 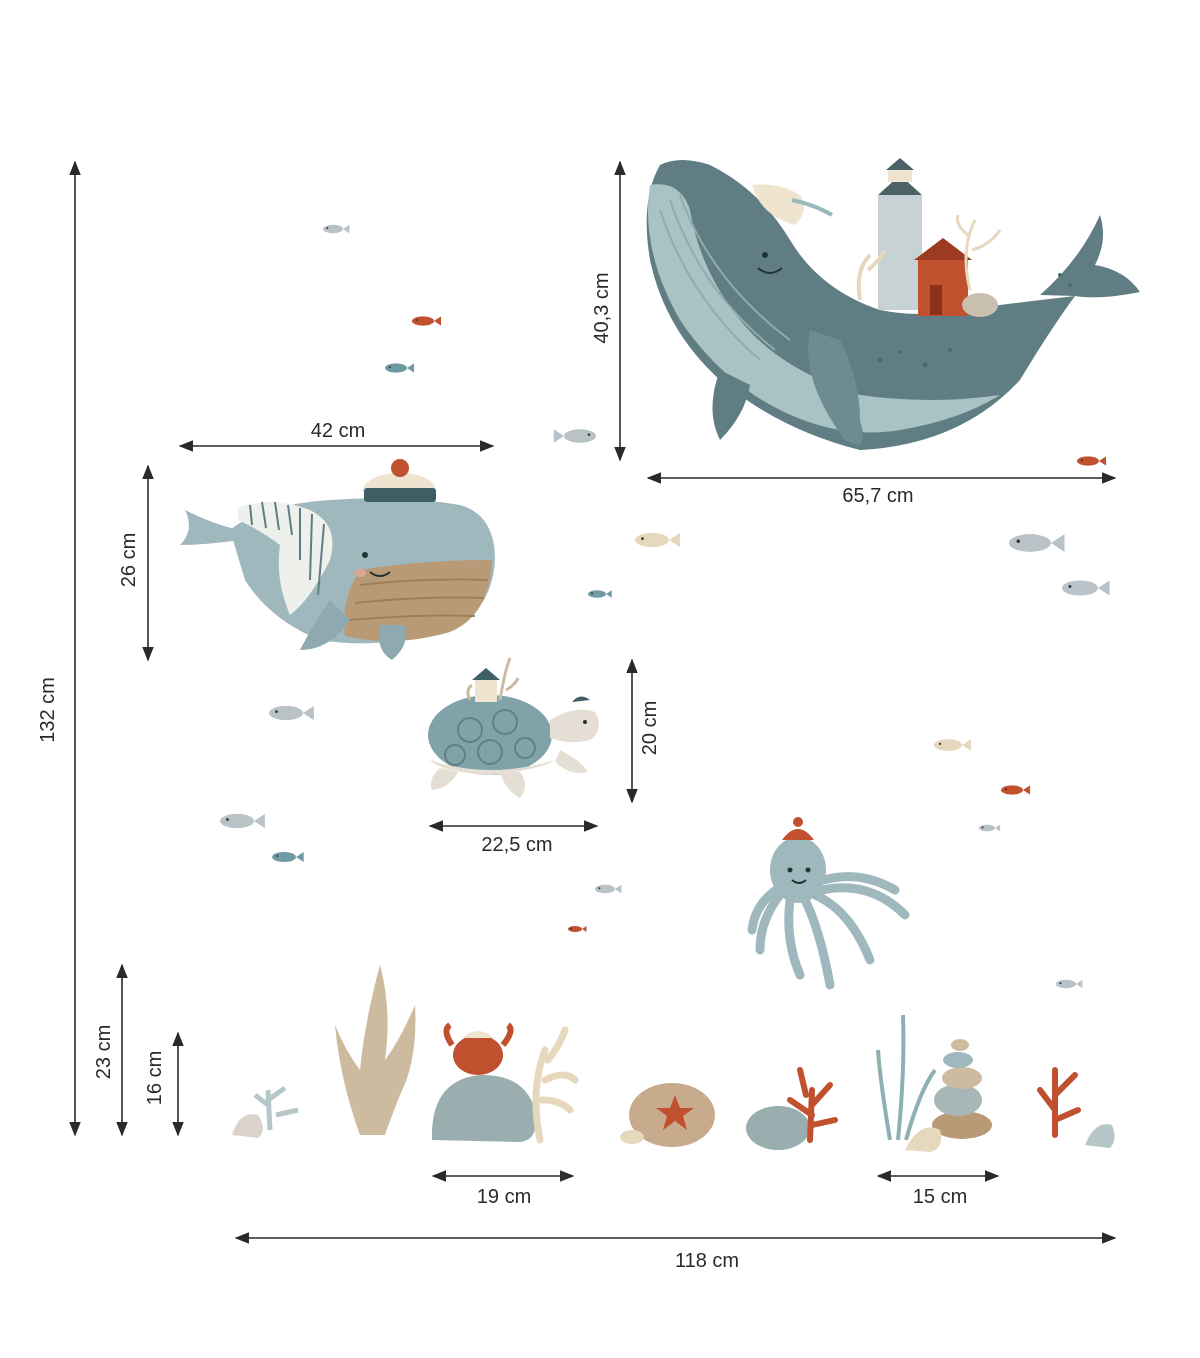 What do you see at coordinates (650, 728) in the screenshot?
I see `turtle-height-label: 20 cm` at bounding box center [650, 728].